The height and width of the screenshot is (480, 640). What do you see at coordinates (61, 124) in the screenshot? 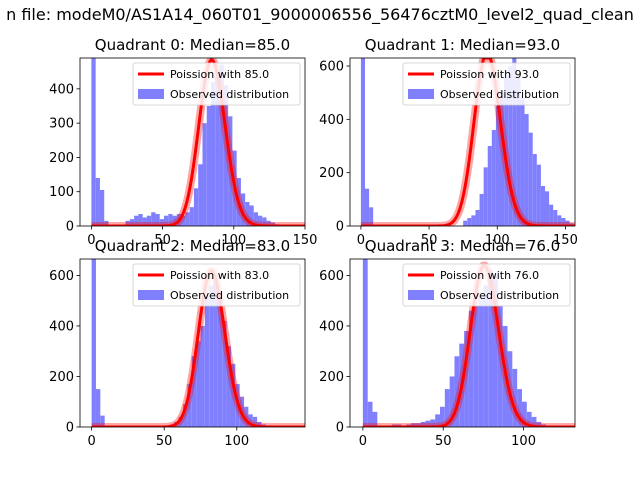
I see `y-tick-label: 300` at bounding box center [61, 124].